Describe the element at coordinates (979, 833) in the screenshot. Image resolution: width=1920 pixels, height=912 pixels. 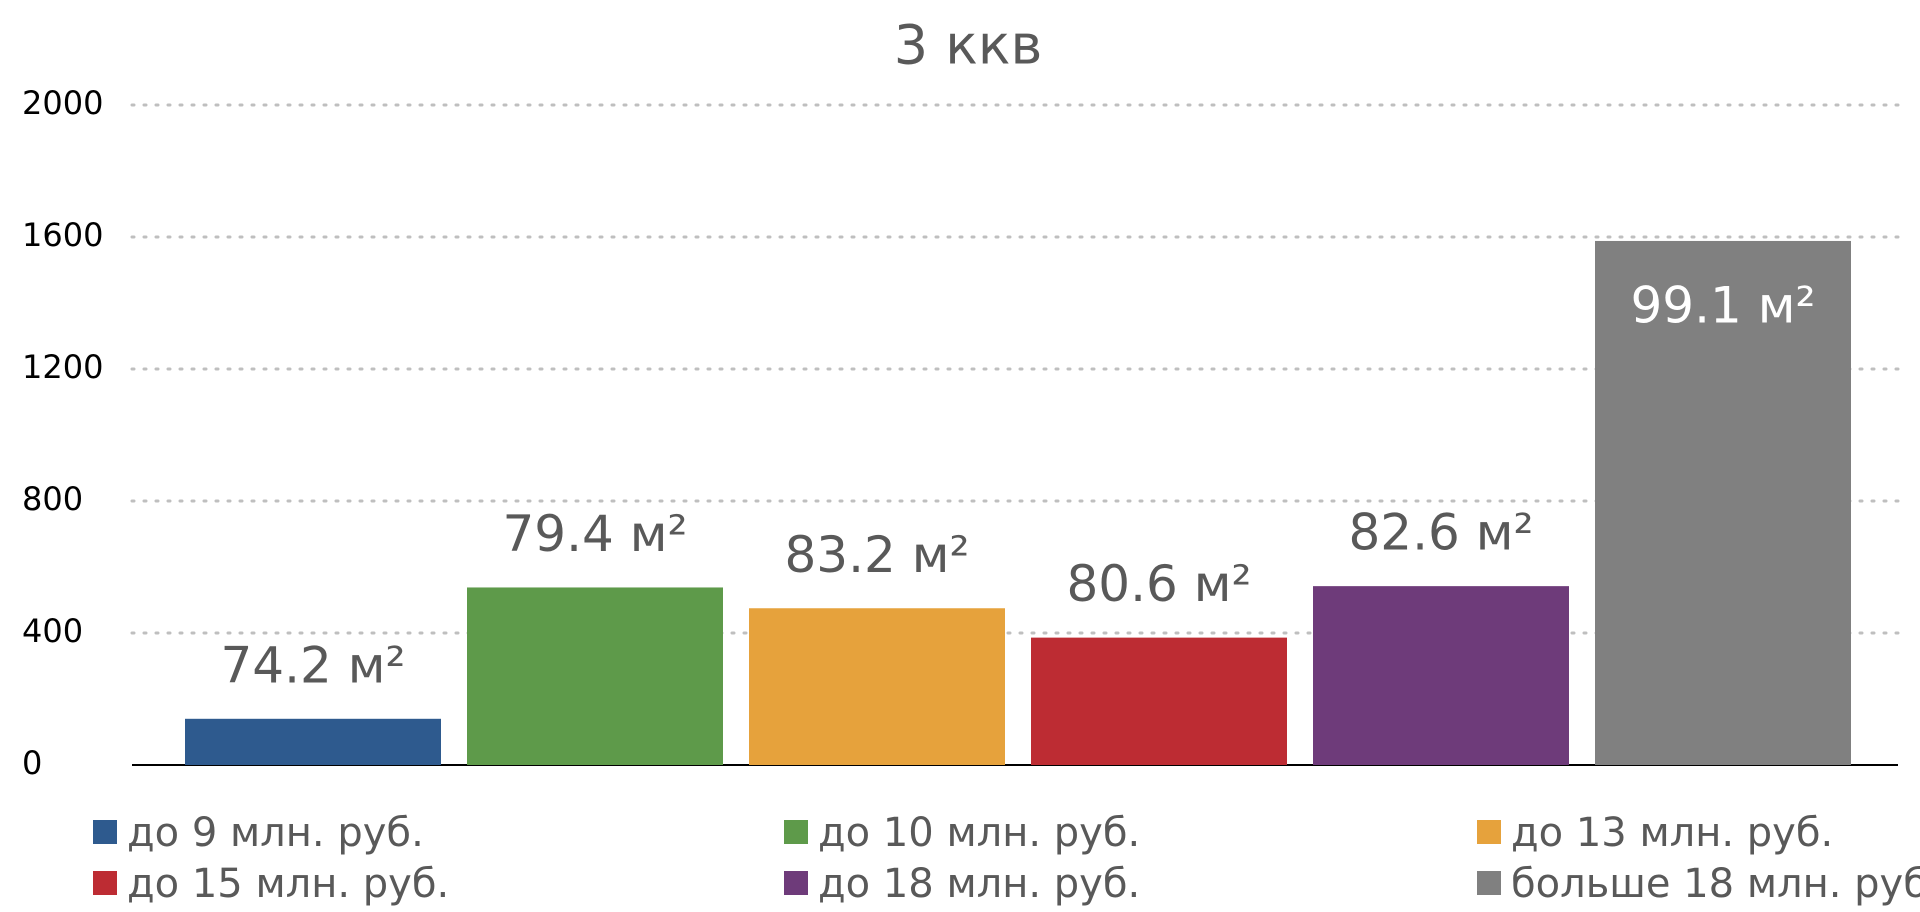
I see `legend-label: до 10 млн. руб.` at that location.